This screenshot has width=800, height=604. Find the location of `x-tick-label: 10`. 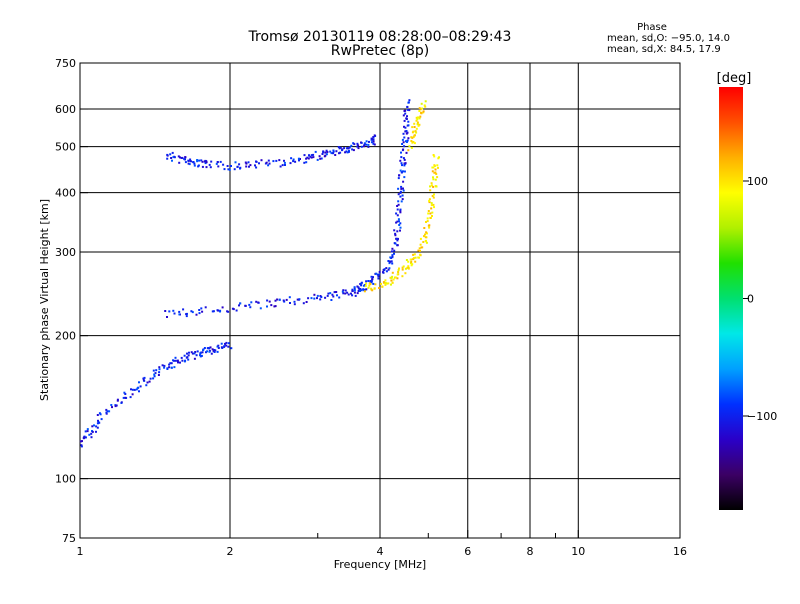

x-tick-label: 10 is located at coordinates (578, 551).